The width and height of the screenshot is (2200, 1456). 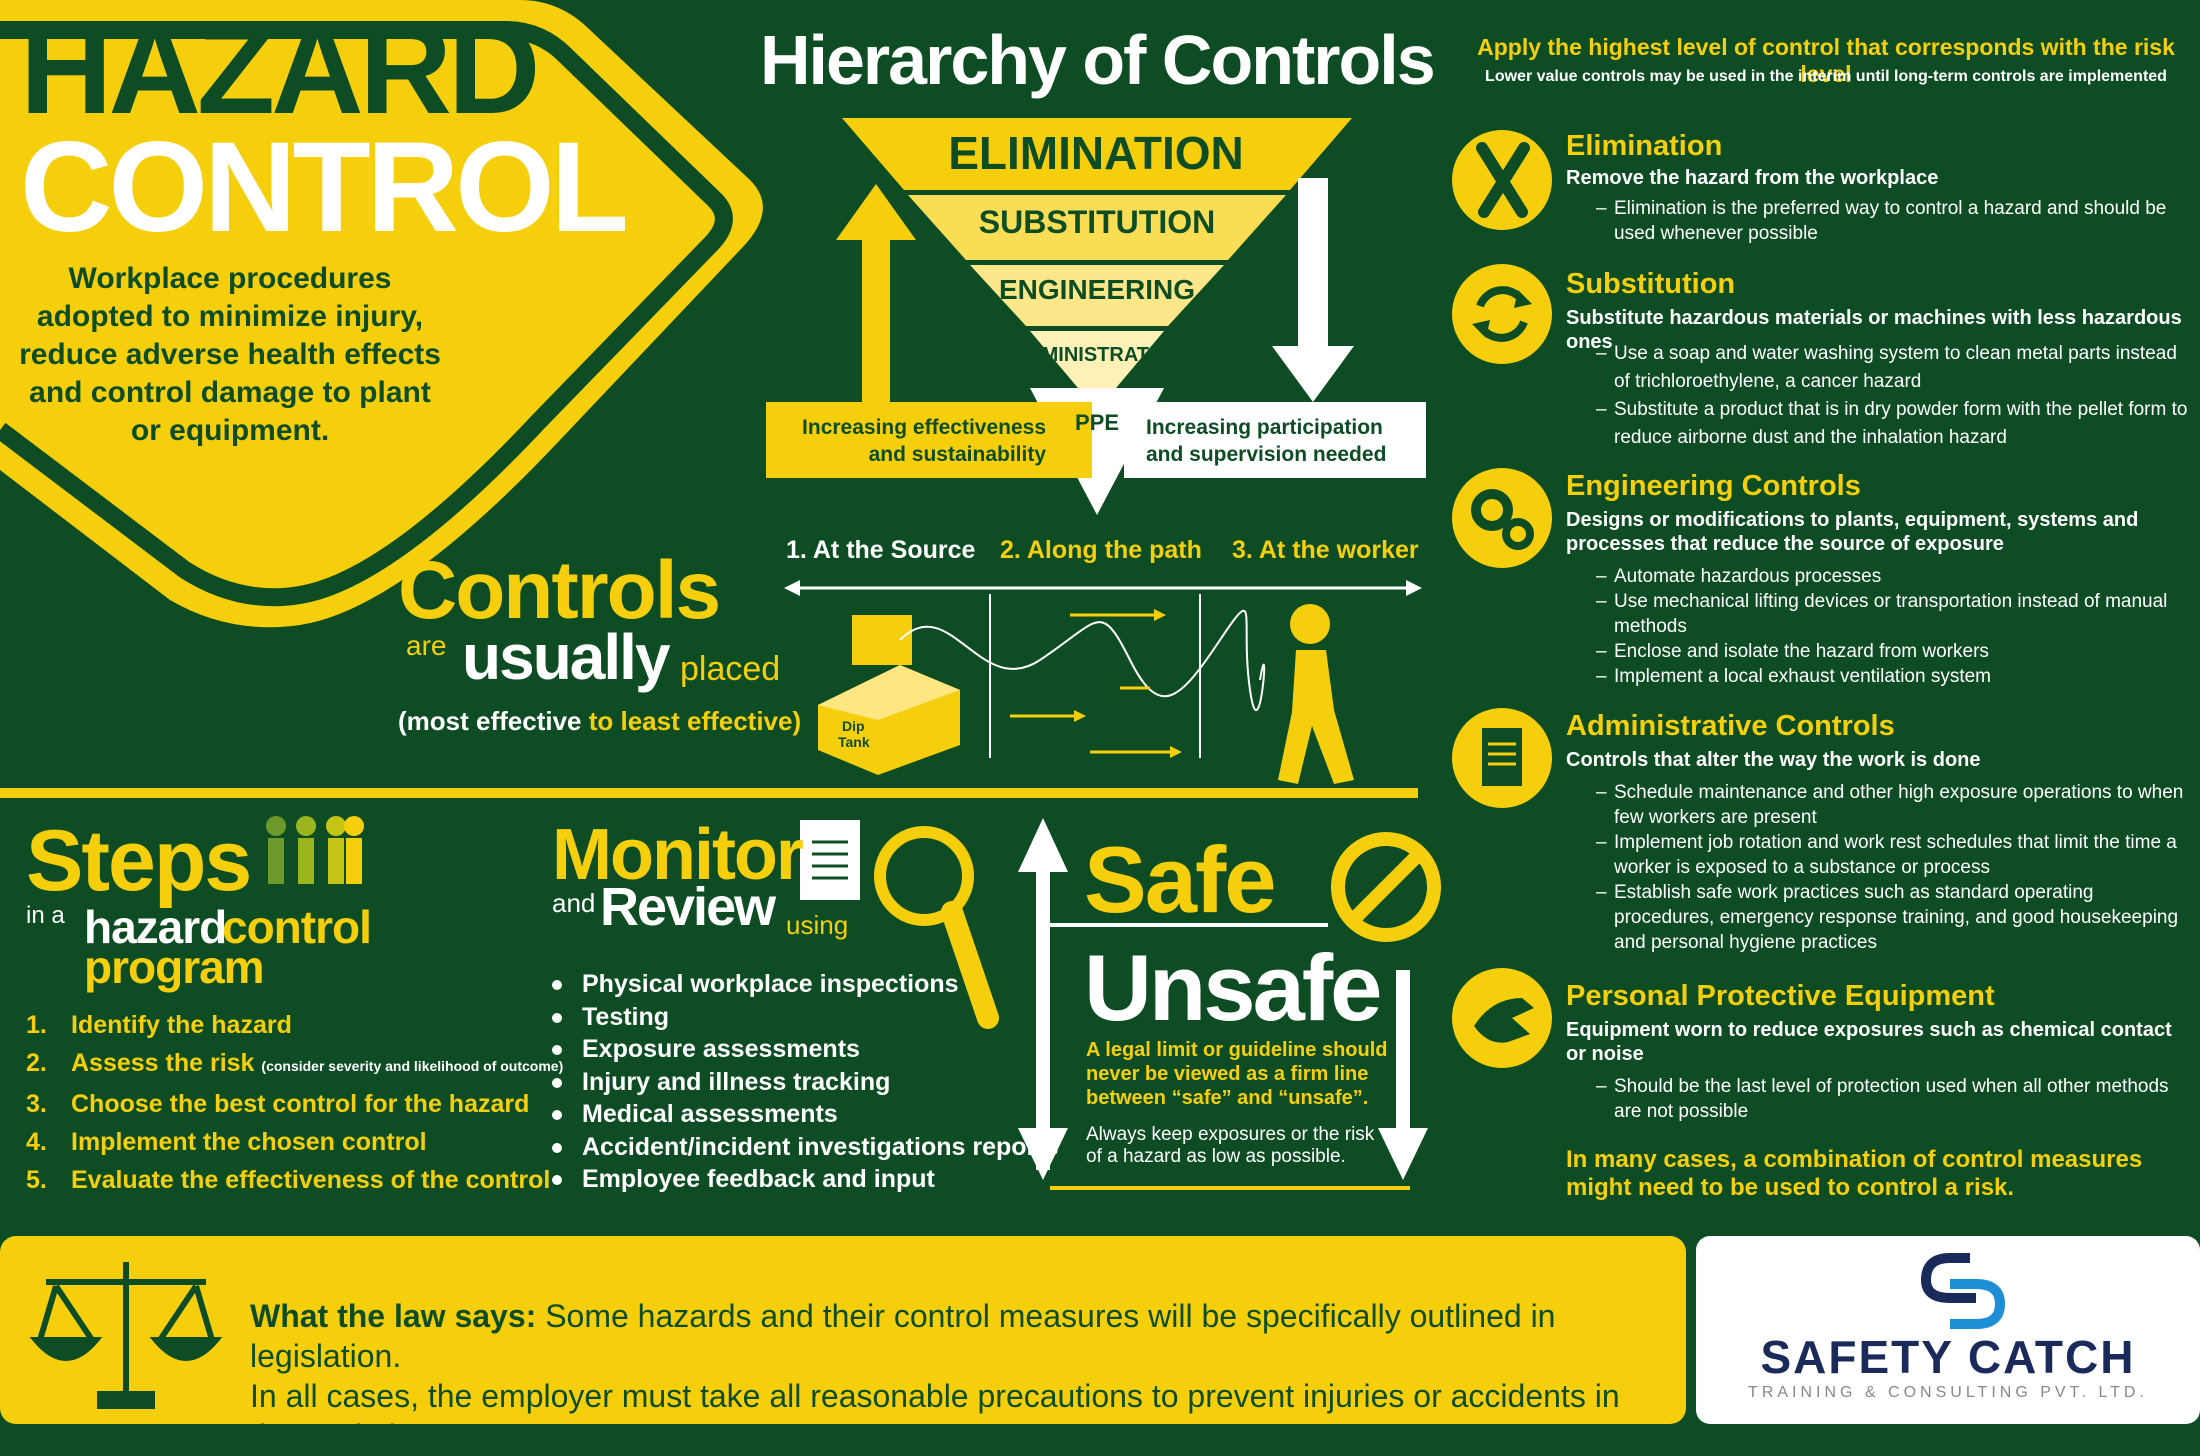 I want to click on steps-title: Steps, so click(x=139, y=861).